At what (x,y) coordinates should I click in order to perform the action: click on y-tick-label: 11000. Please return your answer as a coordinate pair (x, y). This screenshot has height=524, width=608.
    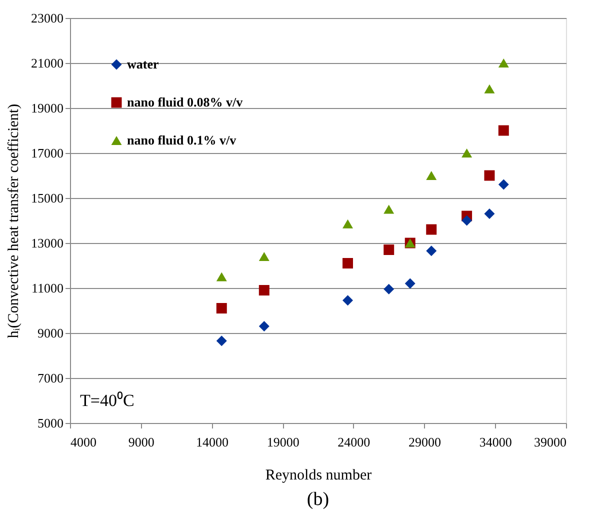
    Looking at the image, I should click on (47, 288).